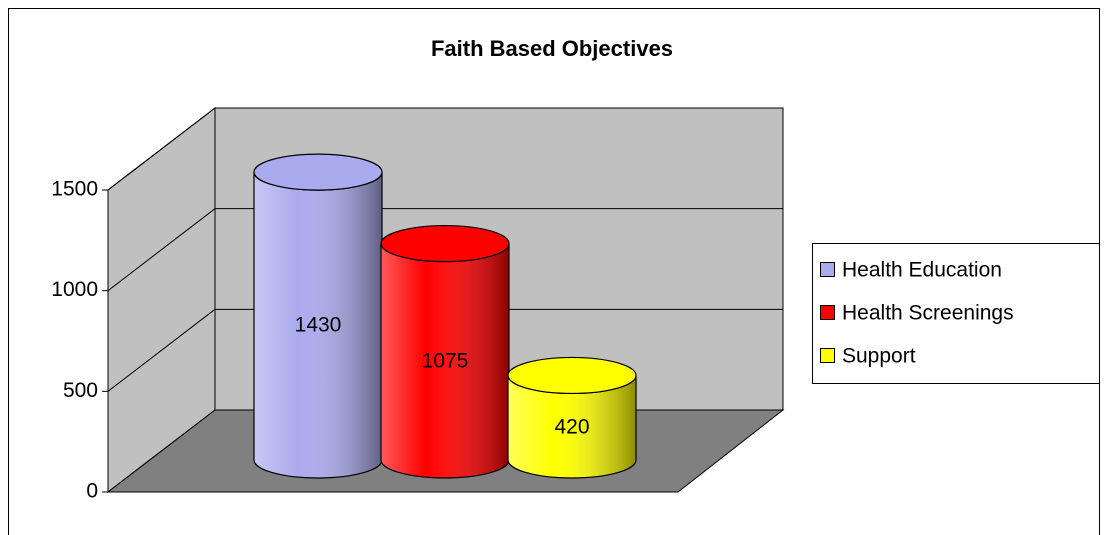 Image resolution: width=1105 pixels, height=535 pixels. What do you see at coordinates (922, 270) in the screenshot?
I see `legend-label: Health Education` at bounding box center [922, 270].